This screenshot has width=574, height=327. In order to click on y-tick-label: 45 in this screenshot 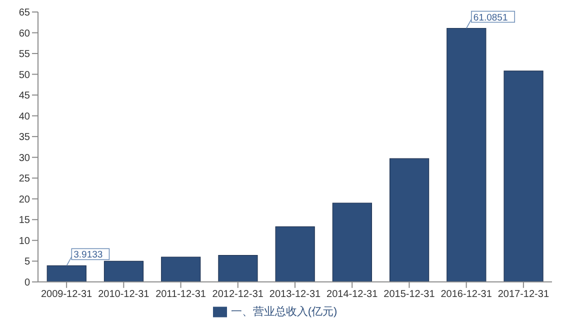, I will do `click(24, 96)`.